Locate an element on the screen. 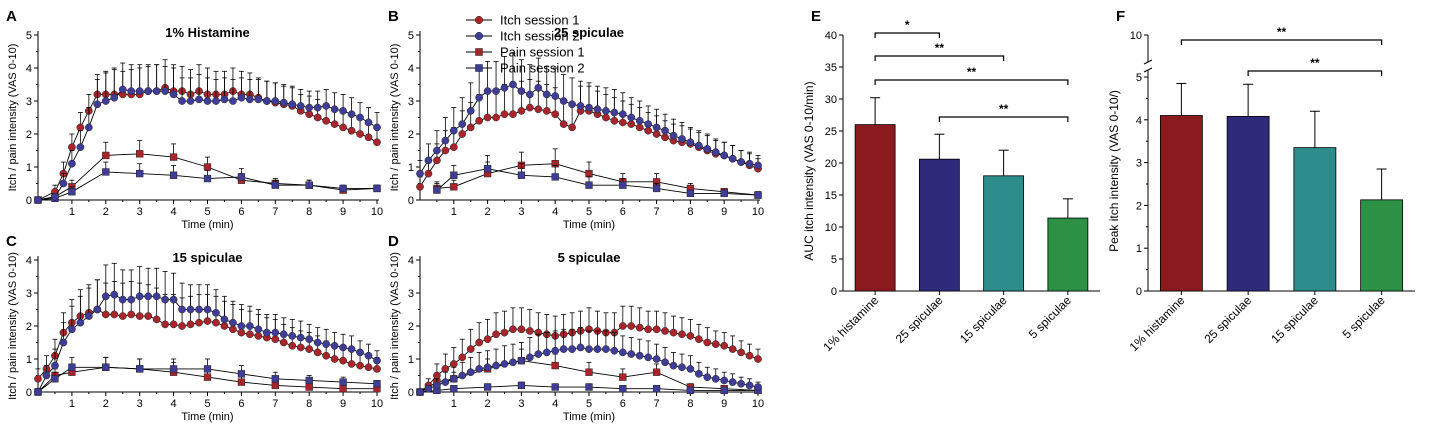 This screenshot has width=1431, height=431. series-line is located at coordinates (207, 144).